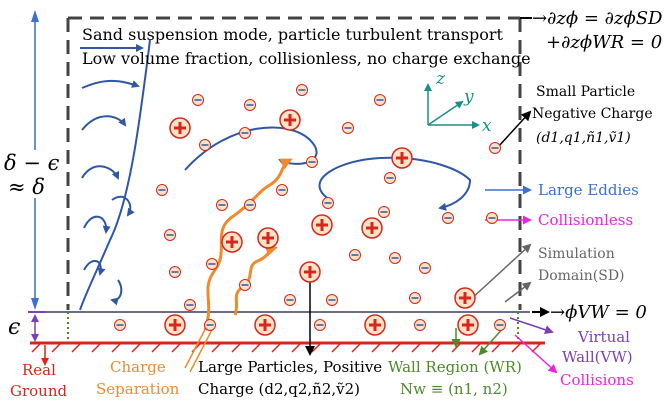 The width and height of the screenshot is (665, 405). I want to click on virtual-wall-label-2: Wall(VW), so click(597, 357).